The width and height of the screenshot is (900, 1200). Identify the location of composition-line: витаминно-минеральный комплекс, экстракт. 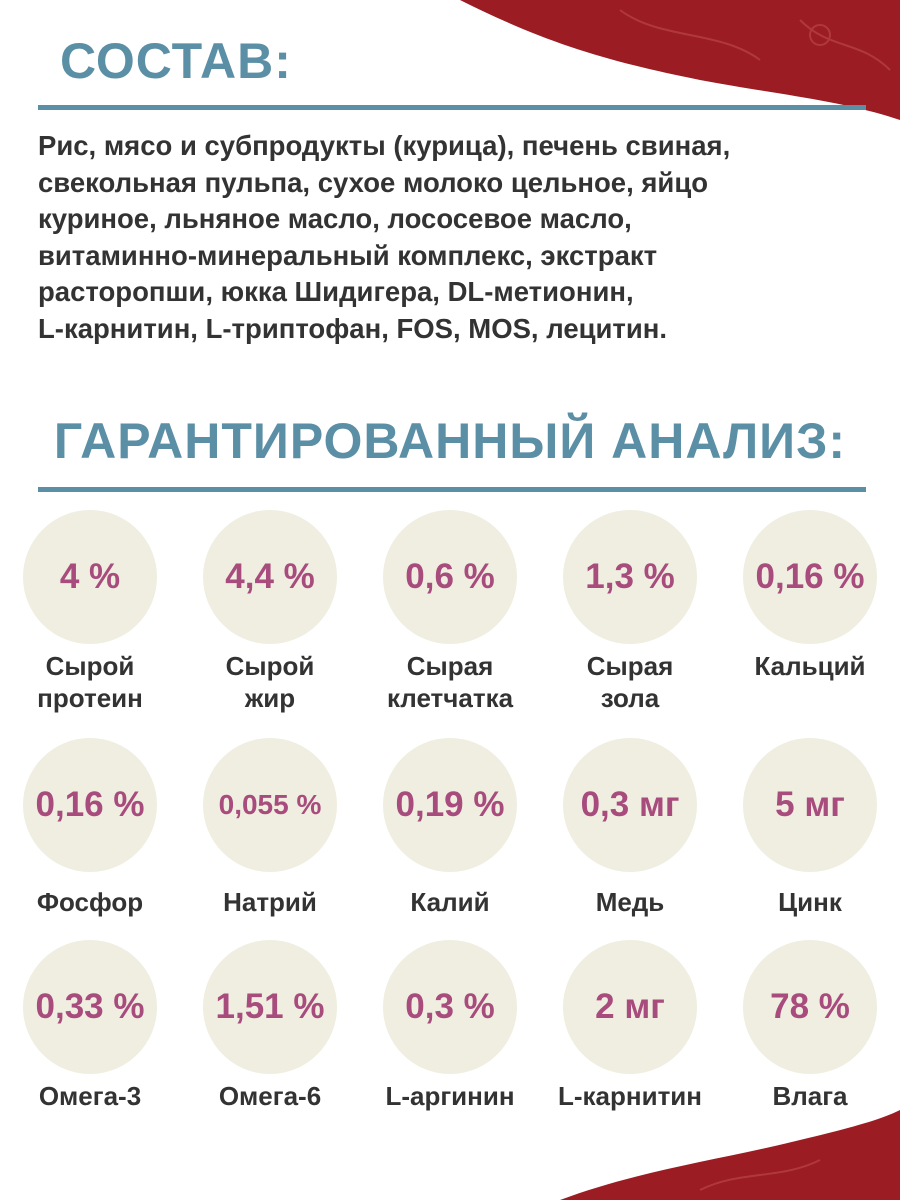
(348, 255).